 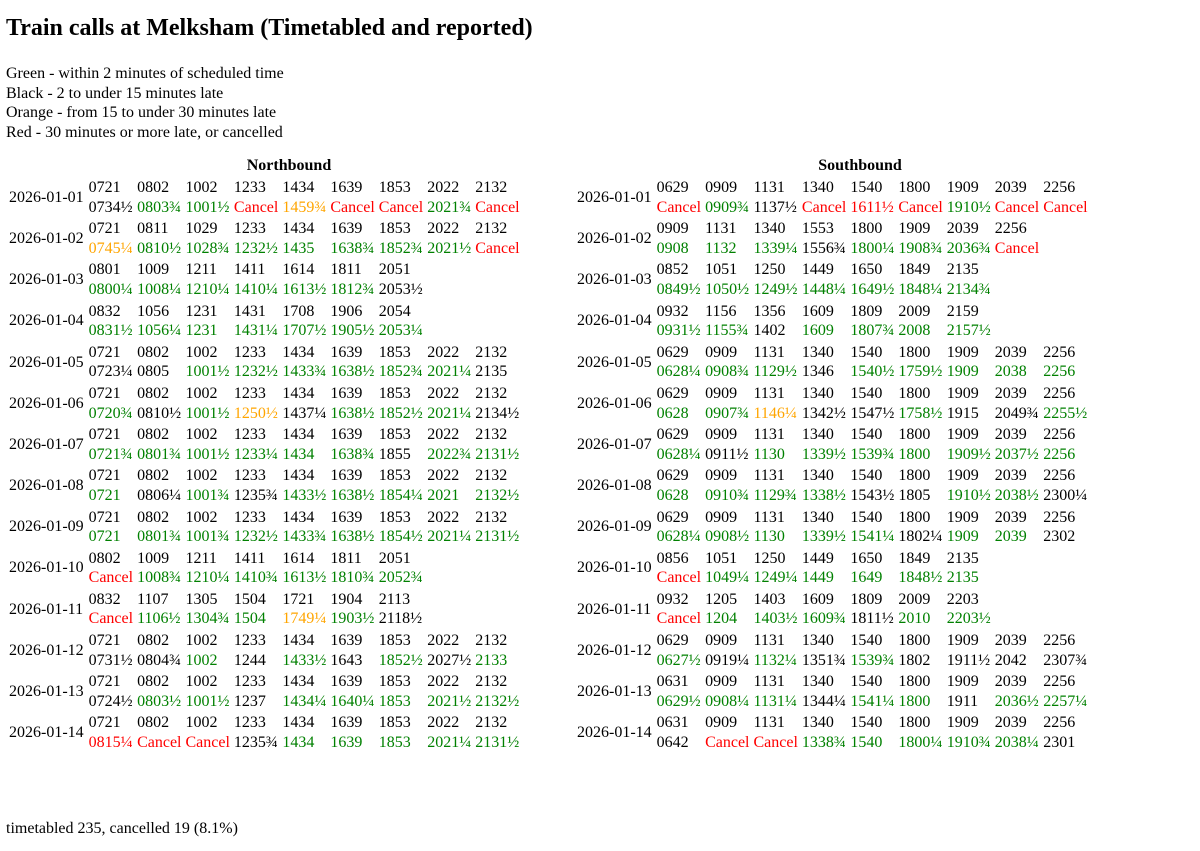 What do you see at coordinates (153, 599) in the screenshot?
I see `scheduled-time: 1107` at bounding box center [153, 599].